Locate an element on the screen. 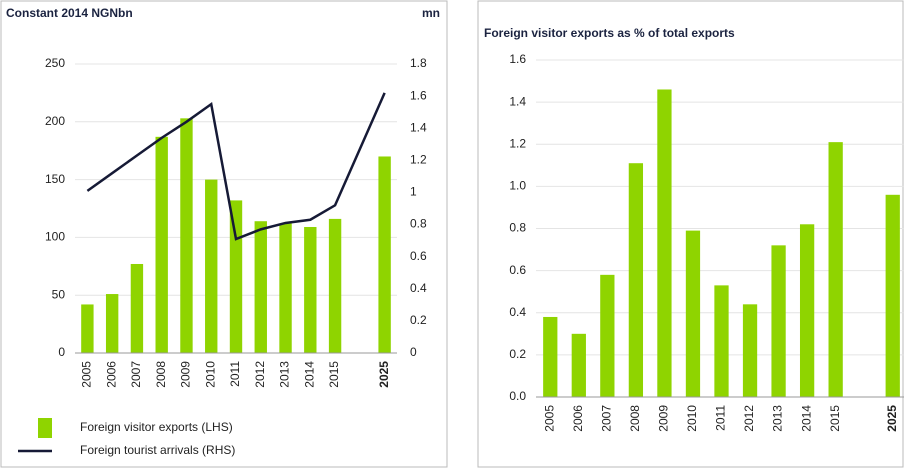  y2-tick-label: 0.2 is located at coordinates (418, 320).